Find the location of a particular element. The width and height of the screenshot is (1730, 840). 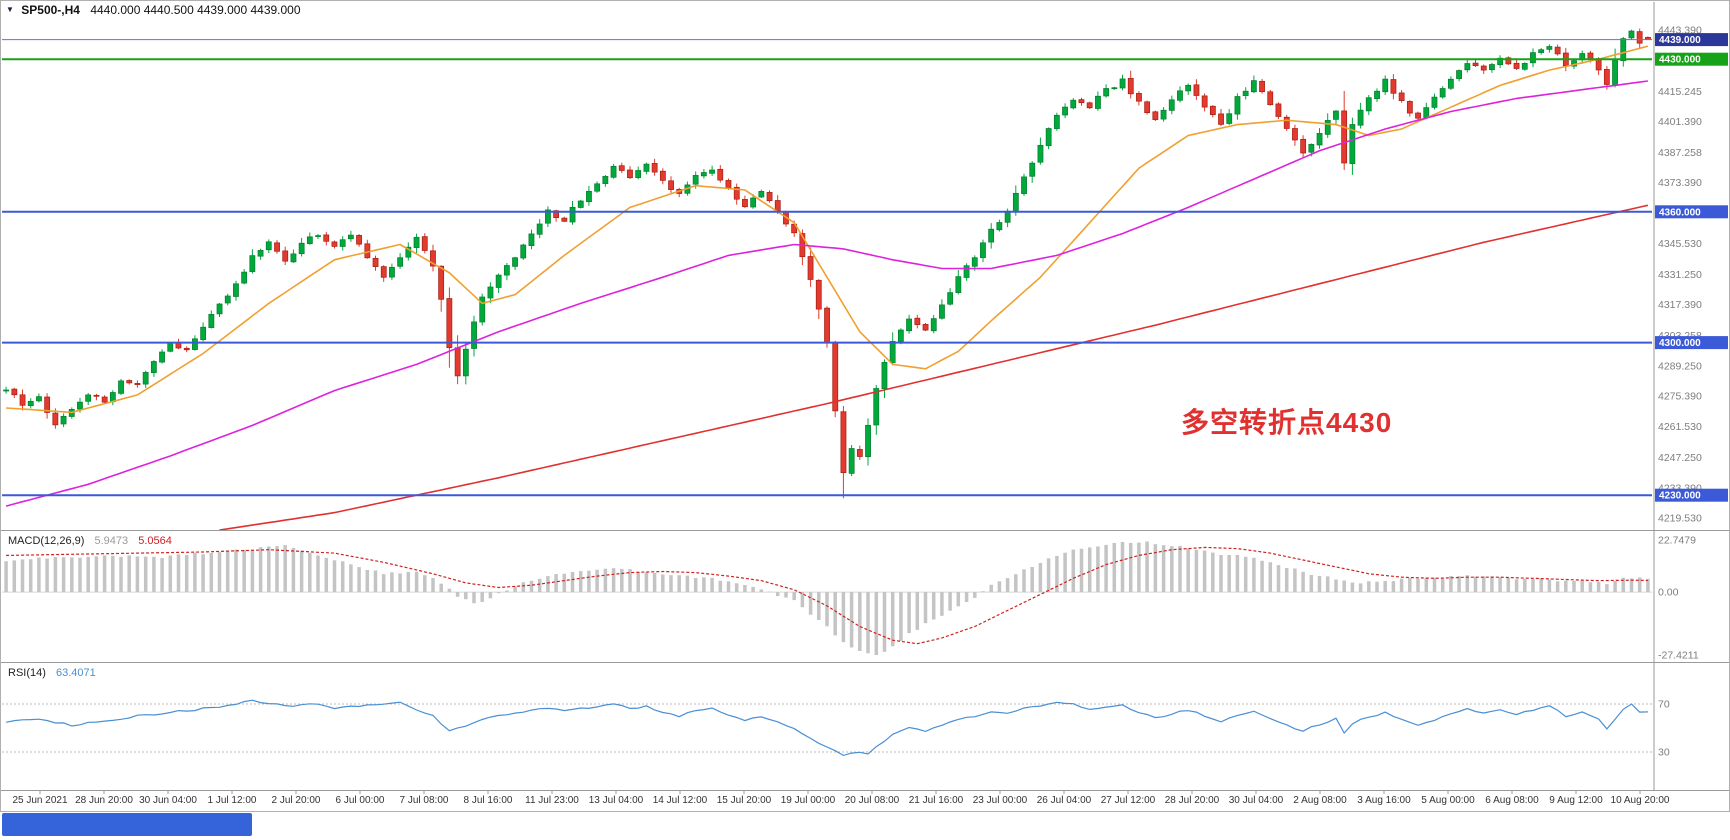

macd-pane is located at coordinates (827, 598).